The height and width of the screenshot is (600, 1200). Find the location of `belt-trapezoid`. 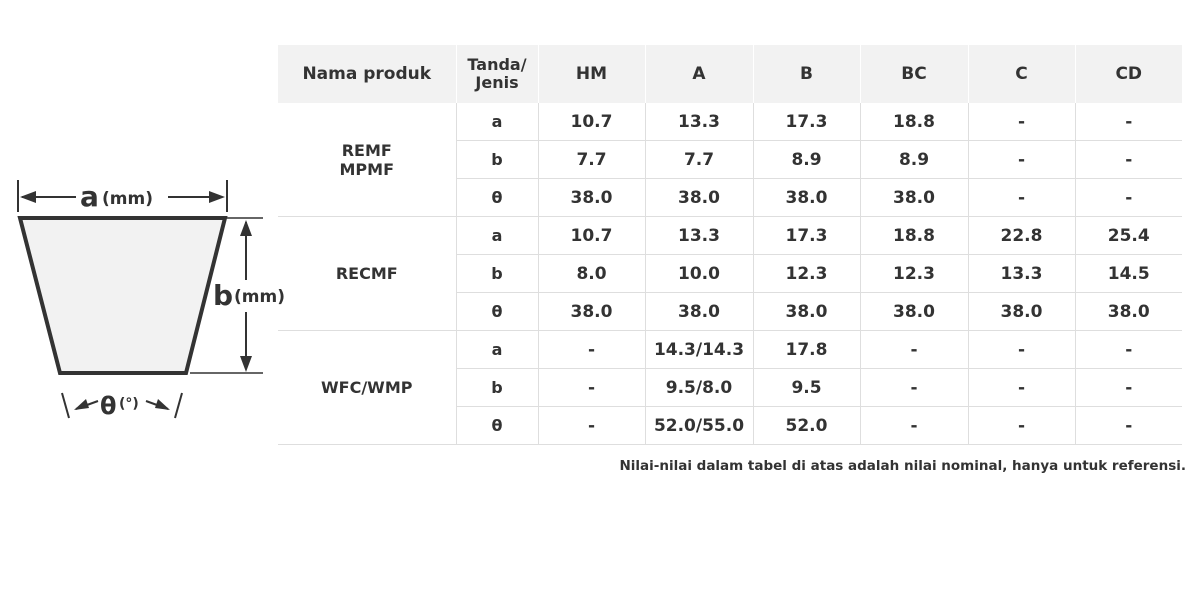

belt-trapezoid is located at coordinates (122, 295).